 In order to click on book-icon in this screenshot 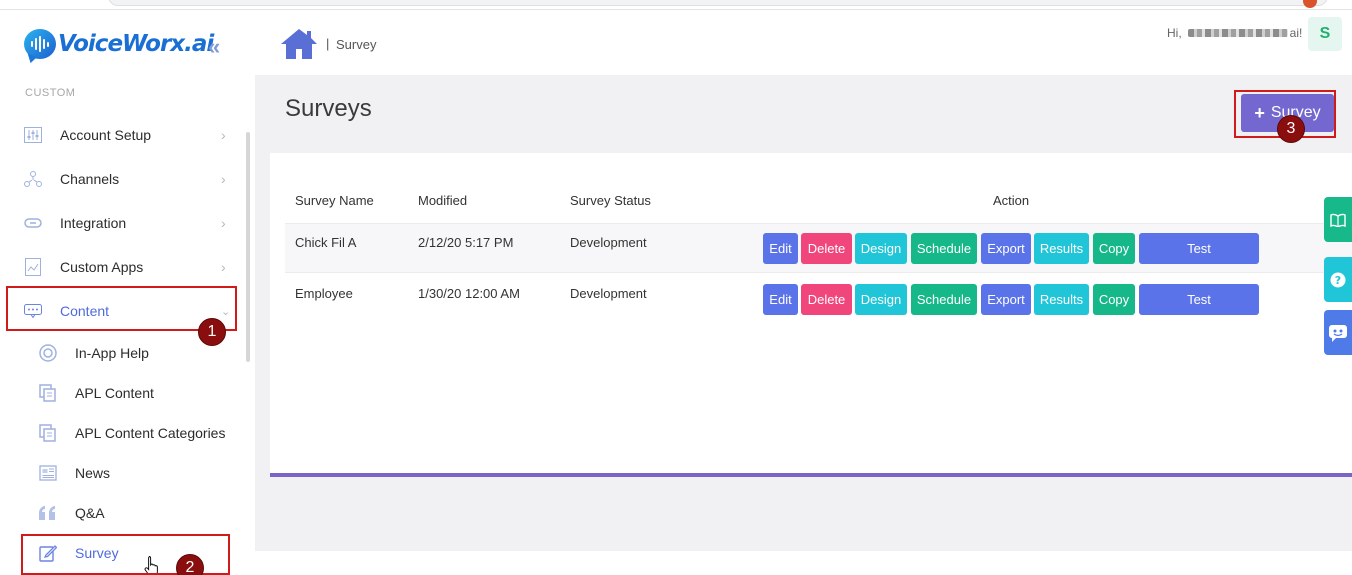, I will do `click(1338, 220)`.